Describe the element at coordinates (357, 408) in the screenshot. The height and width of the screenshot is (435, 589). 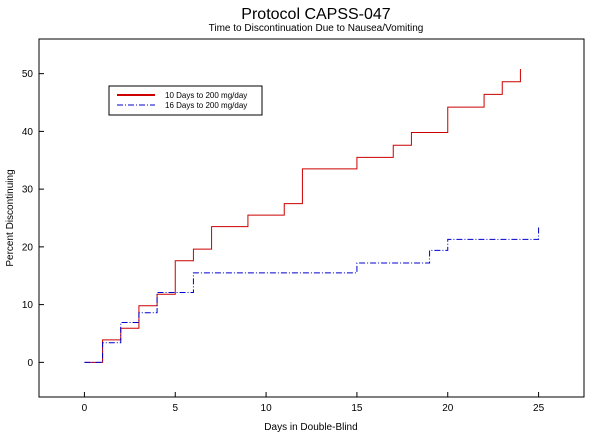
I see `x-tick-label: 15` at that location.